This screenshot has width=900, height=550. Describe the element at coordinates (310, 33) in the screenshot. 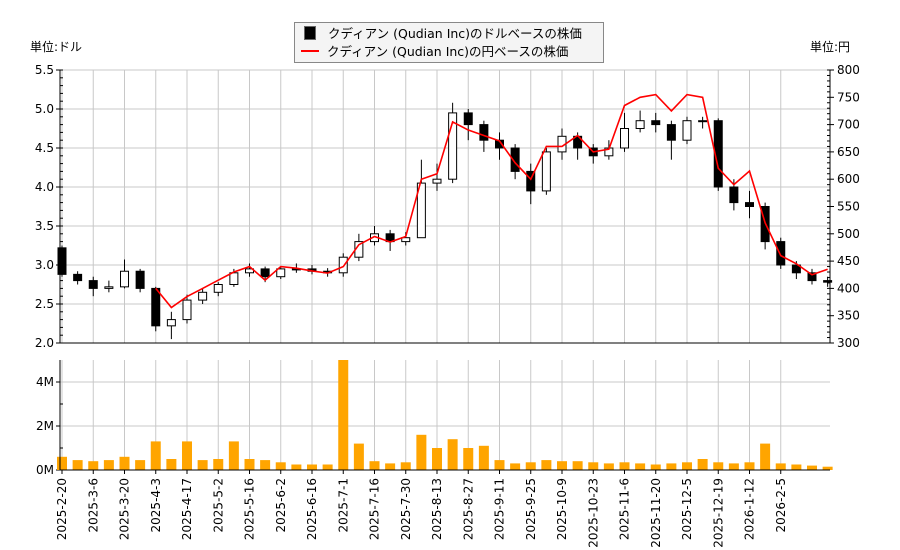

I see `candle-swatch-icon` at that location.